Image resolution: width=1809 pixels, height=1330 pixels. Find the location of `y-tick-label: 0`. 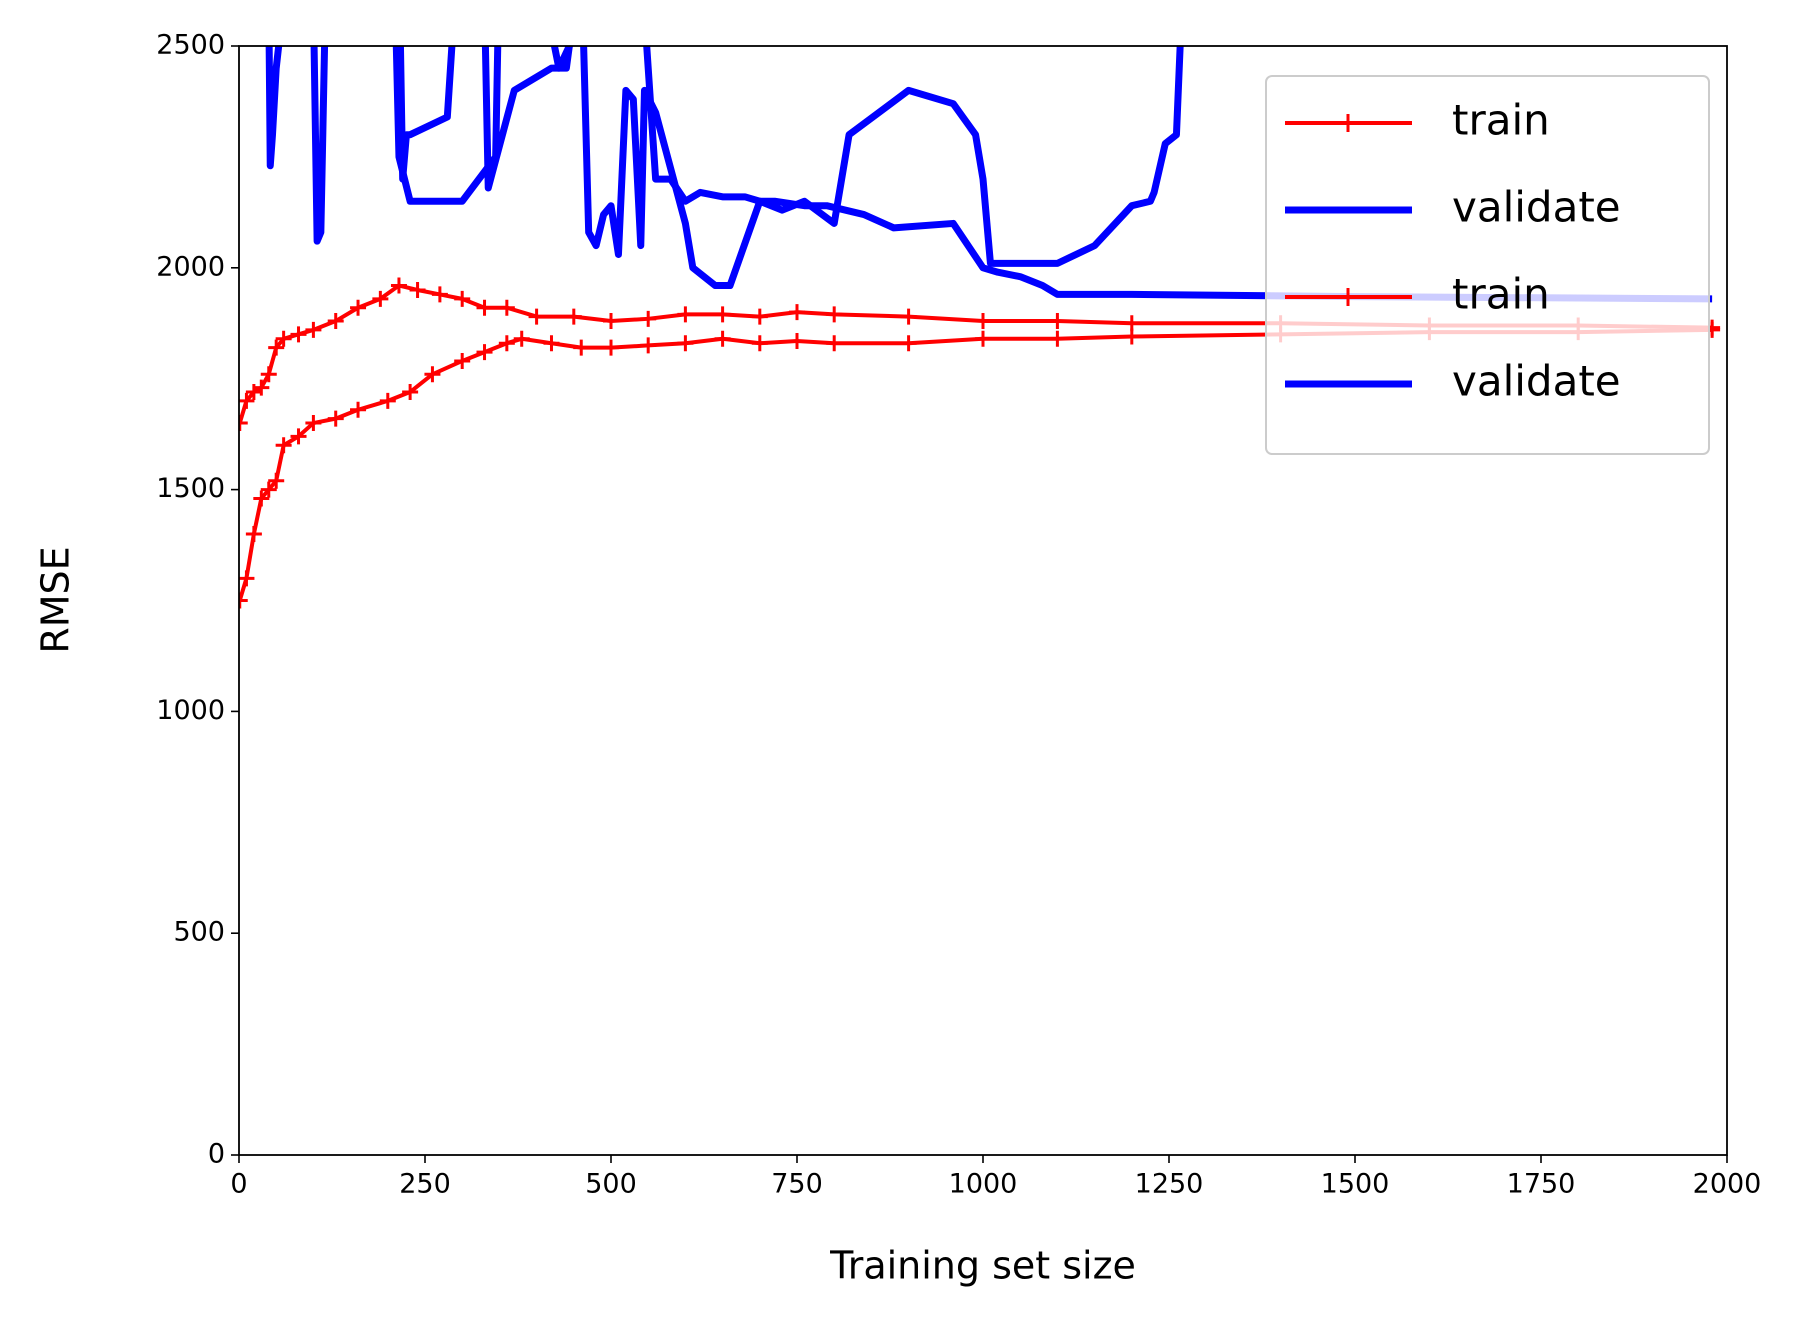

y-tick-label: 0 is located at coordinates (216, 1154).